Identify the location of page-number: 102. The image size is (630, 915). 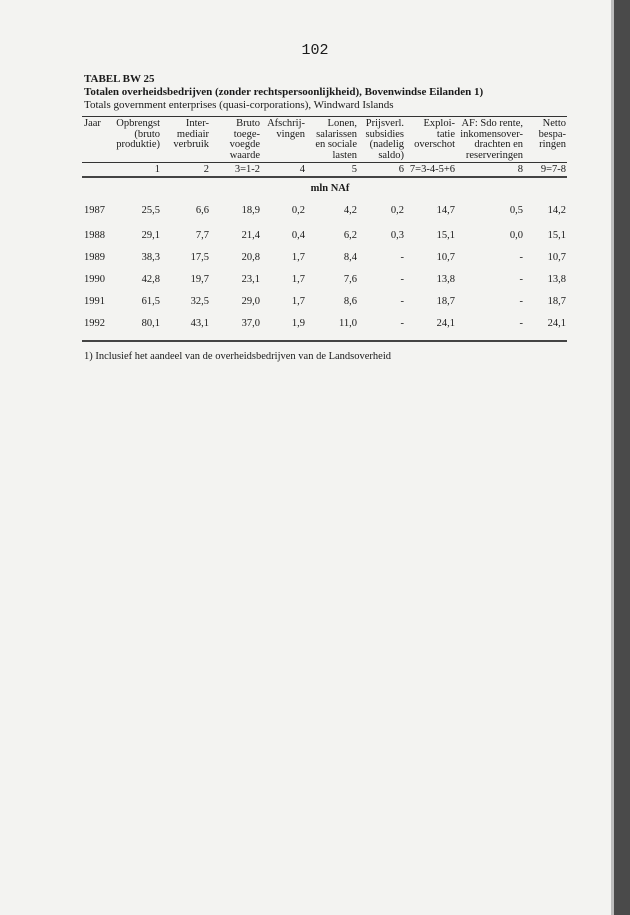
(315, 50).